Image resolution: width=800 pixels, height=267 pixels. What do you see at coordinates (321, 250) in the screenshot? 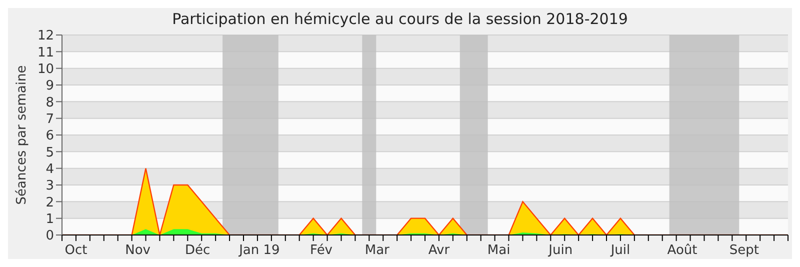
I see `x-tick-label: Fév` at bounding box center [321, 250].